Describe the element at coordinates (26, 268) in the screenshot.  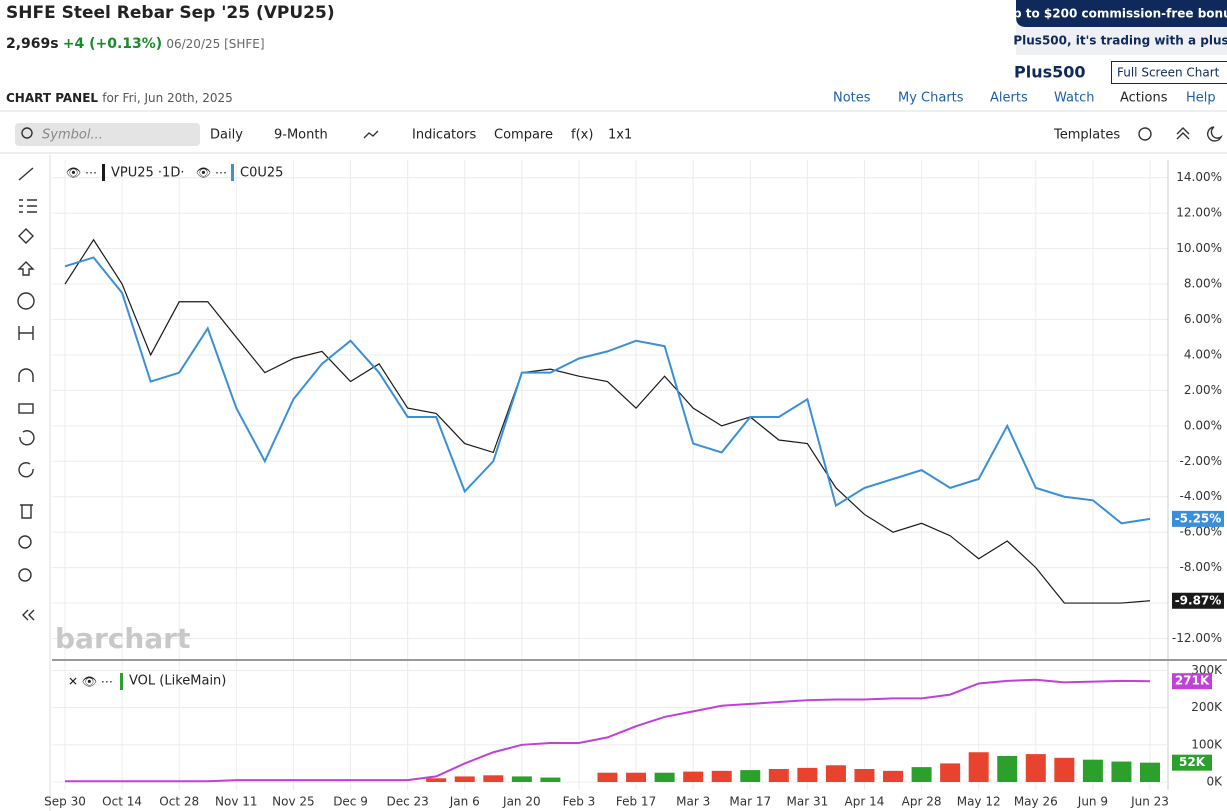
I see `tool-arrow` at that location.